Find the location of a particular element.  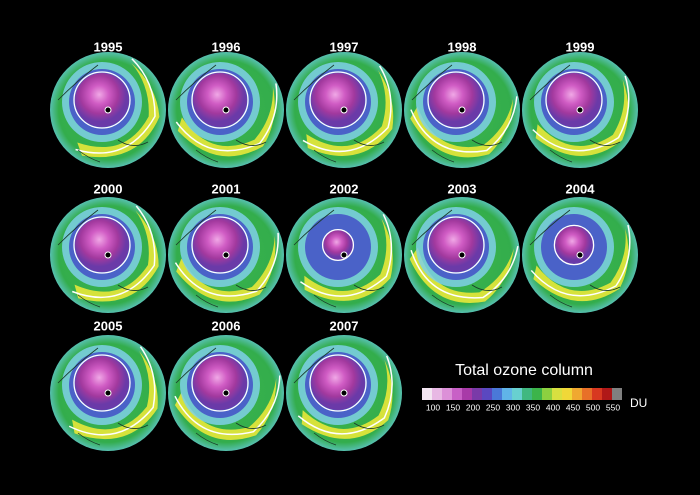

year-label: 1997 is located at coordinates (344, 46).